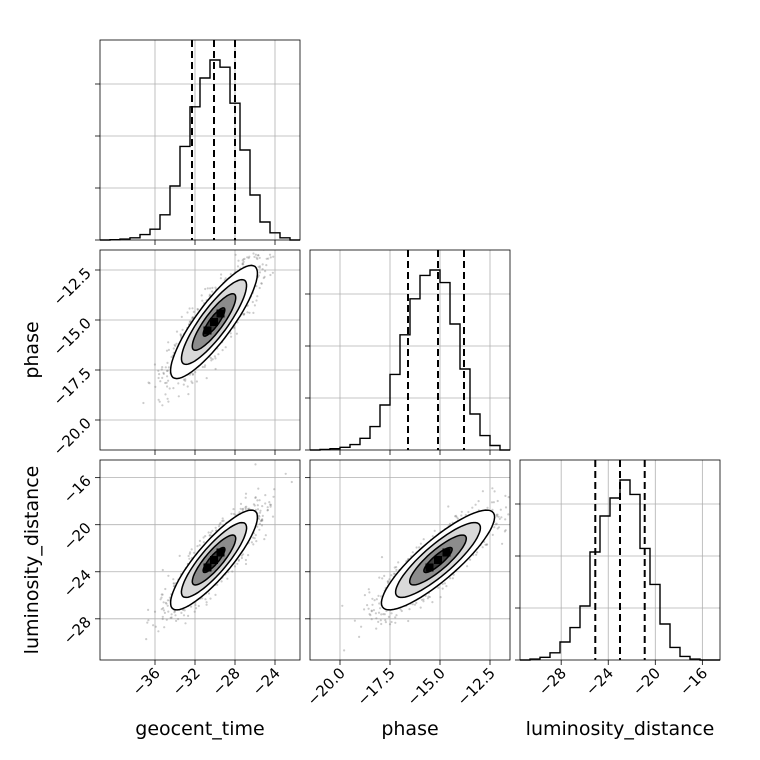  Describe the element at coordinates (408, 352) in the screenshot. I see `hist-panel-phase` at that location.